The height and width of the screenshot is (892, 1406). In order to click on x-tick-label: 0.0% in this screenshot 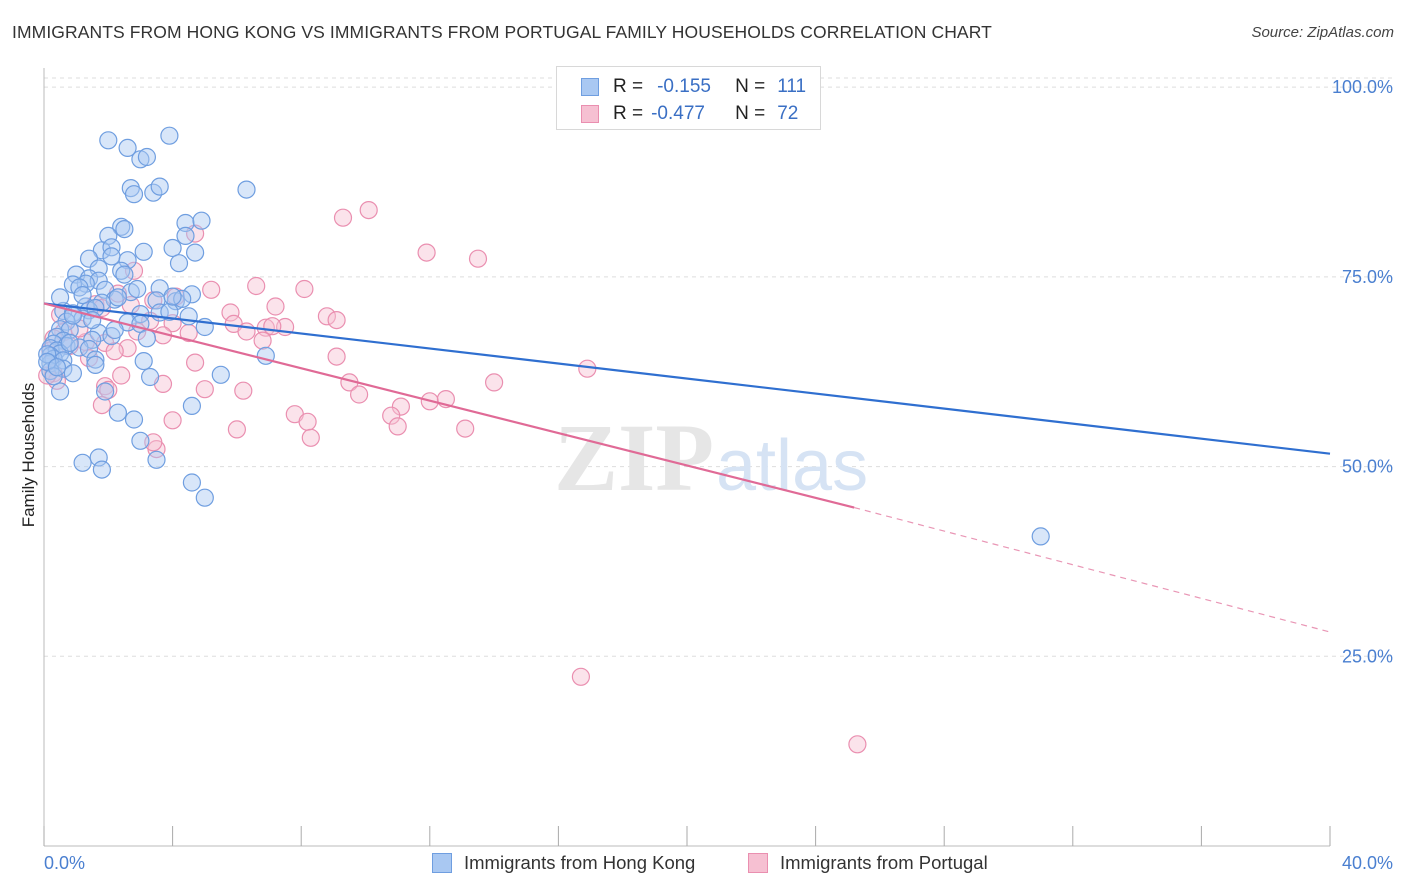, I will do `click(64, 863)`.